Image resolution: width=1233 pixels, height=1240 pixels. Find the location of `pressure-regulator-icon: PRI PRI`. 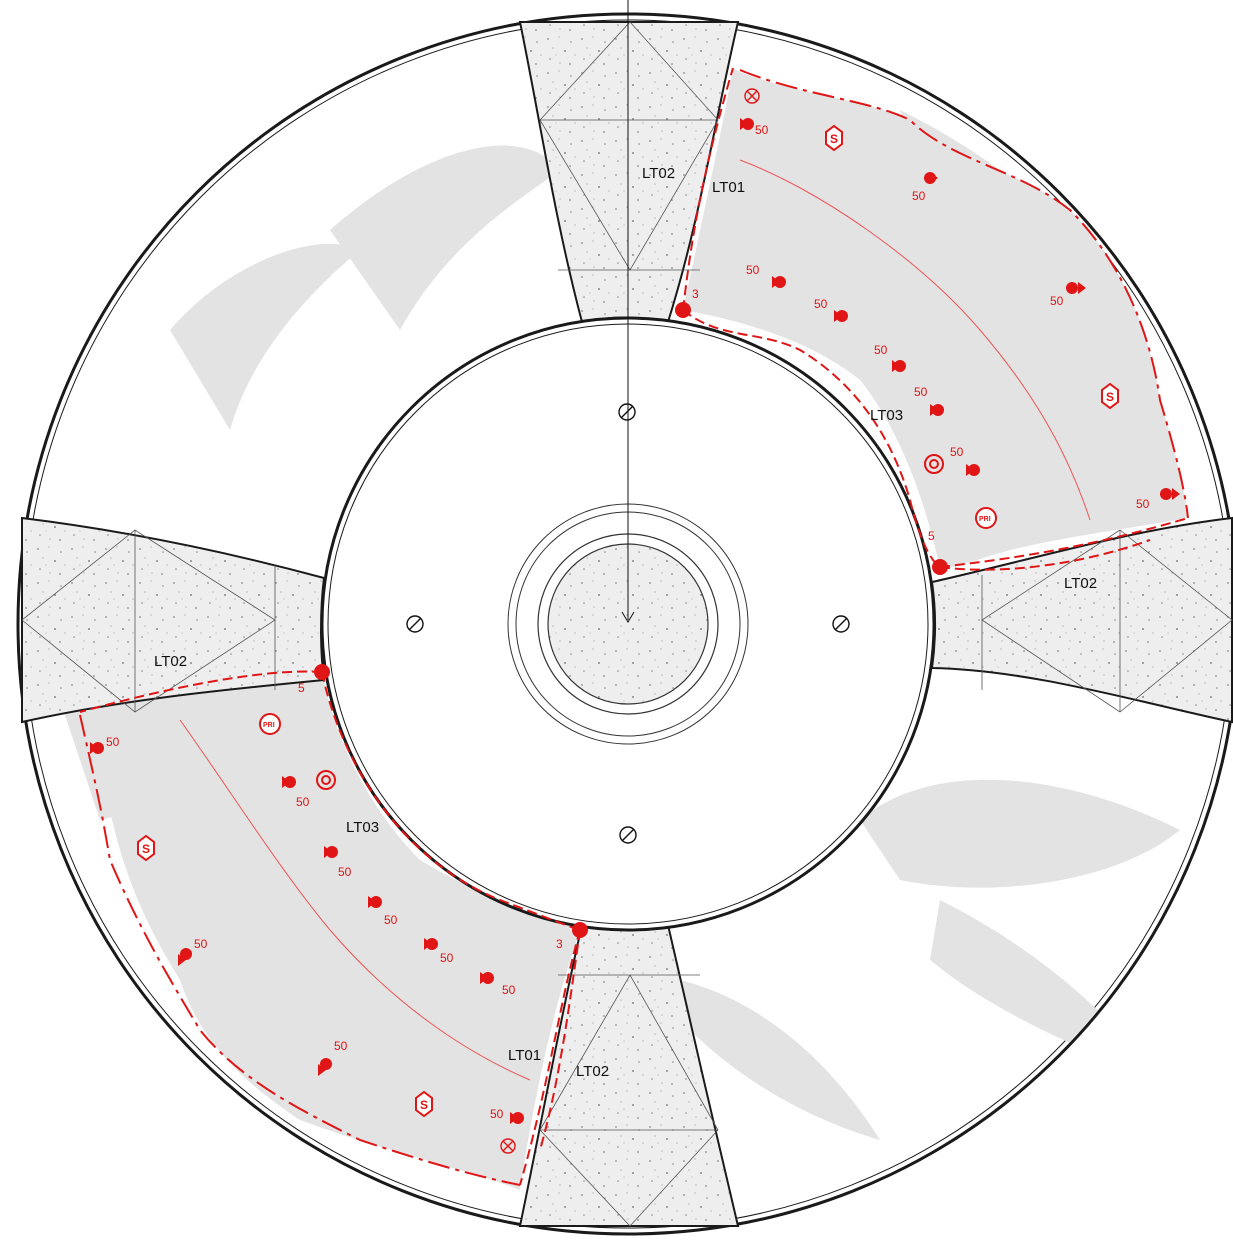

pressure-regulator-icon: PRI PRI is located at coordinates (628, 621).